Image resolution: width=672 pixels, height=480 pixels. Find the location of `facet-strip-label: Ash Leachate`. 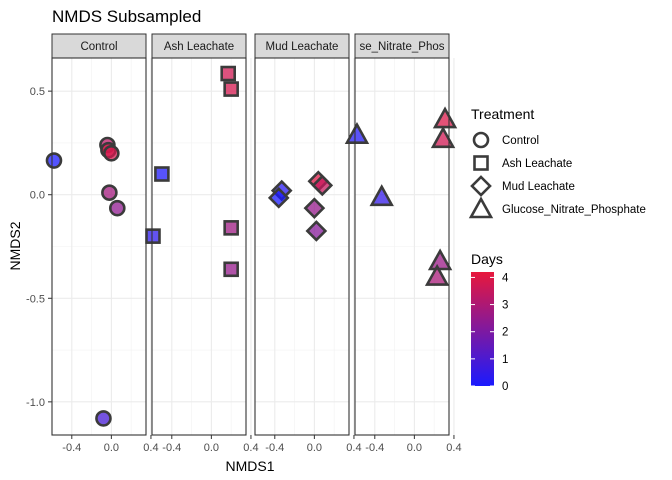

facet-strip-label: Ash Leachate is located at coordinates (199, 47).